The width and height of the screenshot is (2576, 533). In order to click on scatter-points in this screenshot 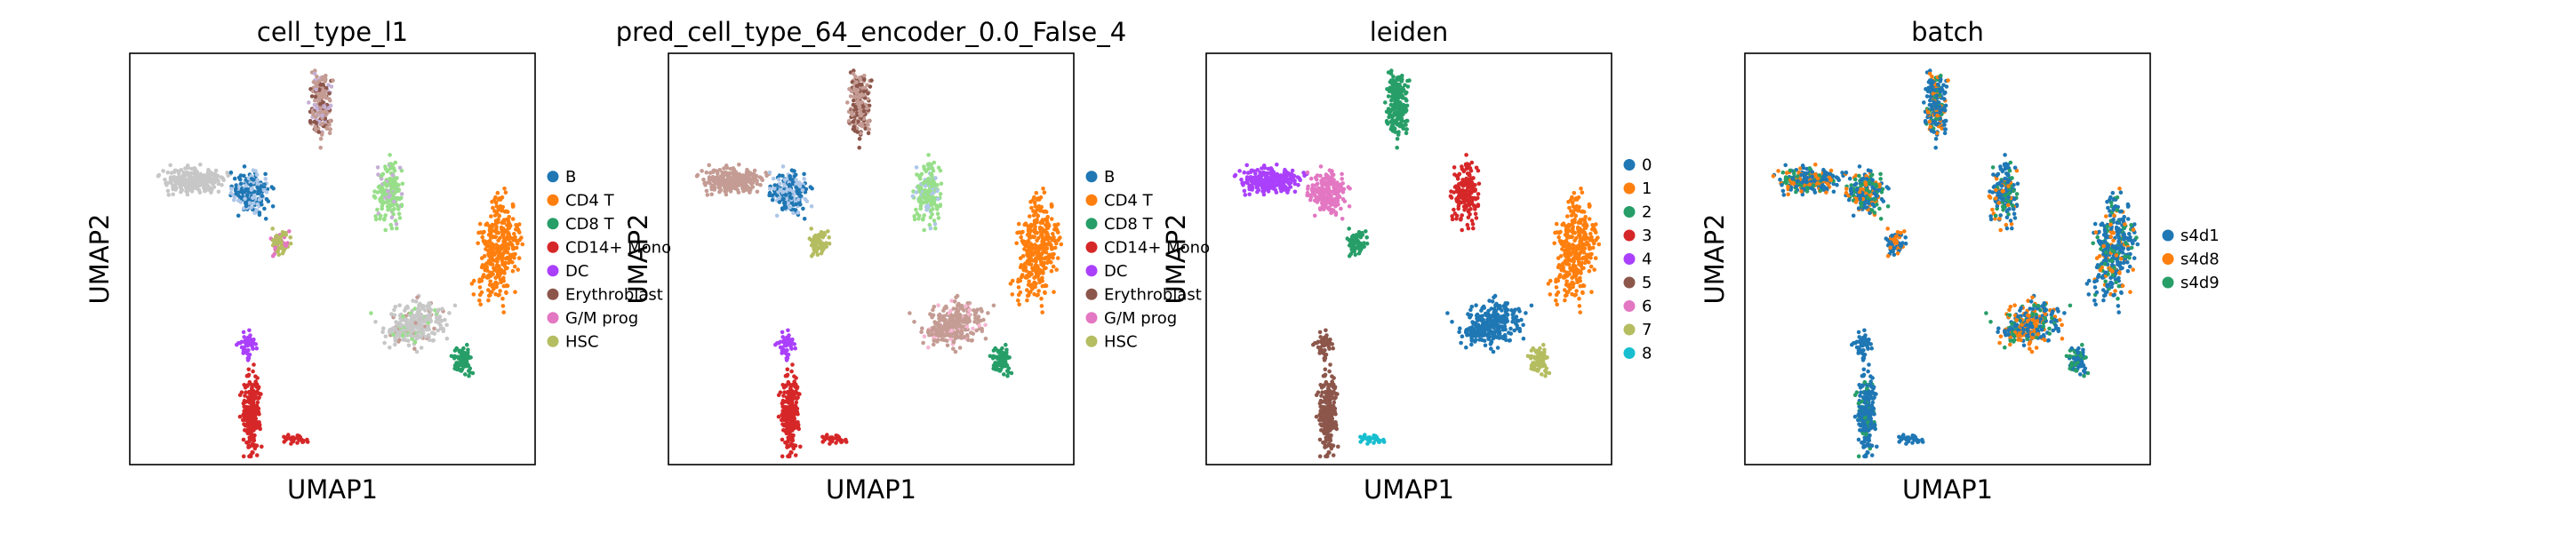, I will do `click(879, 263)`.